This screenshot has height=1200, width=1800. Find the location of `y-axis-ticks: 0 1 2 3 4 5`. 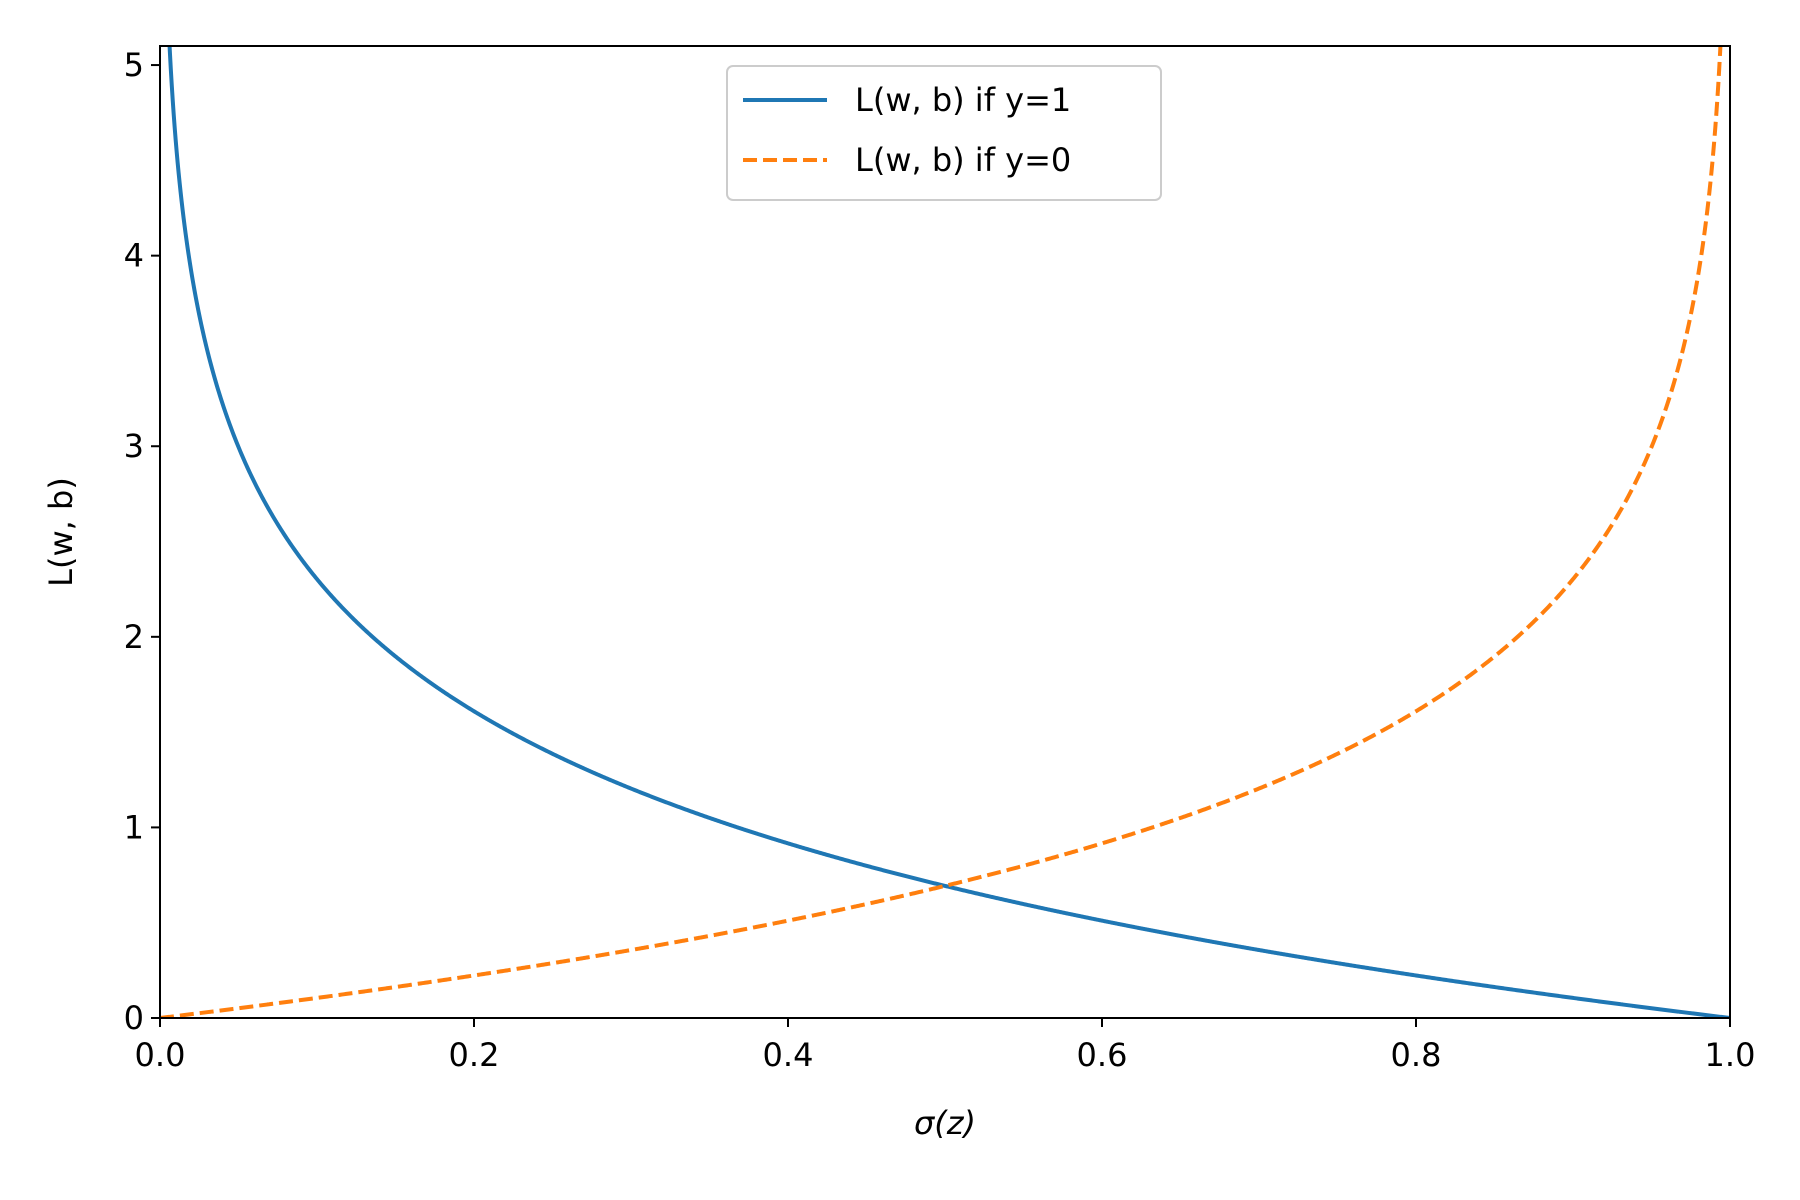

y-axis-ticks: 0 1 2 3 4 5 is located at coordinates (142, 541).